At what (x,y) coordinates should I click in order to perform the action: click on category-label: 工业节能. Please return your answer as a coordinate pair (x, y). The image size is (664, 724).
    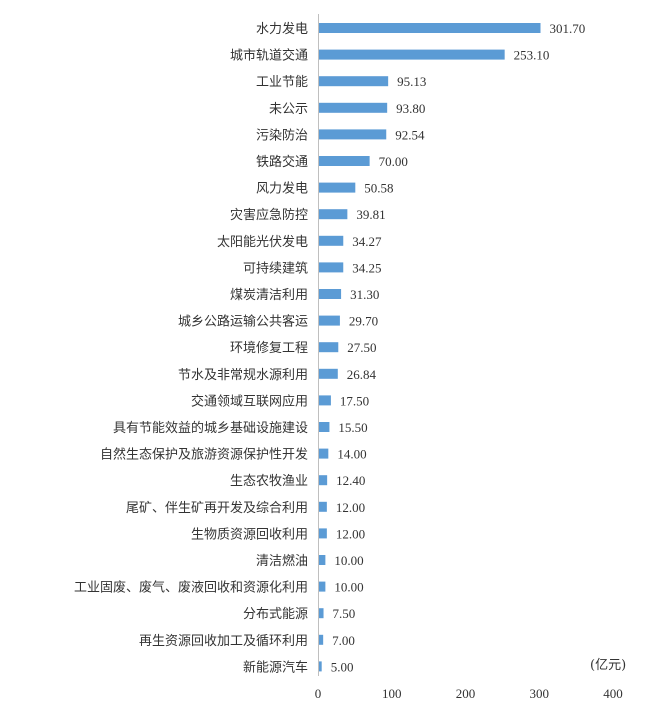
    Looking at the image, I should click on (282, 82).